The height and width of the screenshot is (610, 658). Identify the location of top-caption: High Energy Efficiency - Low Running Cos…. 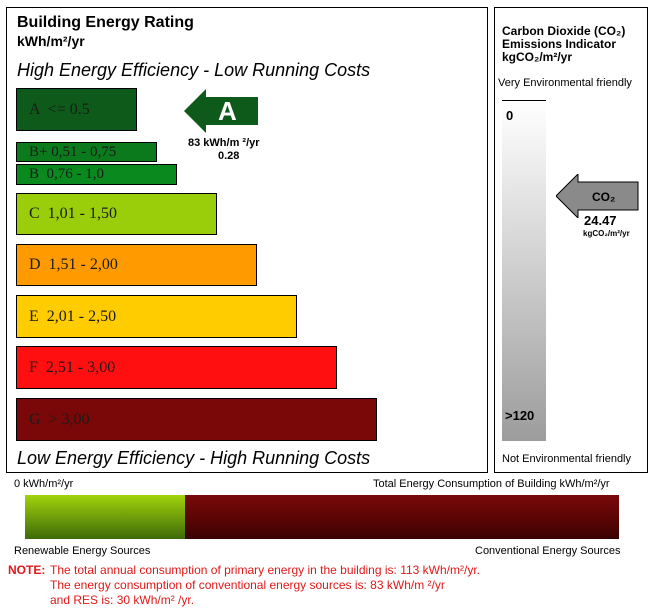
(194, 70).